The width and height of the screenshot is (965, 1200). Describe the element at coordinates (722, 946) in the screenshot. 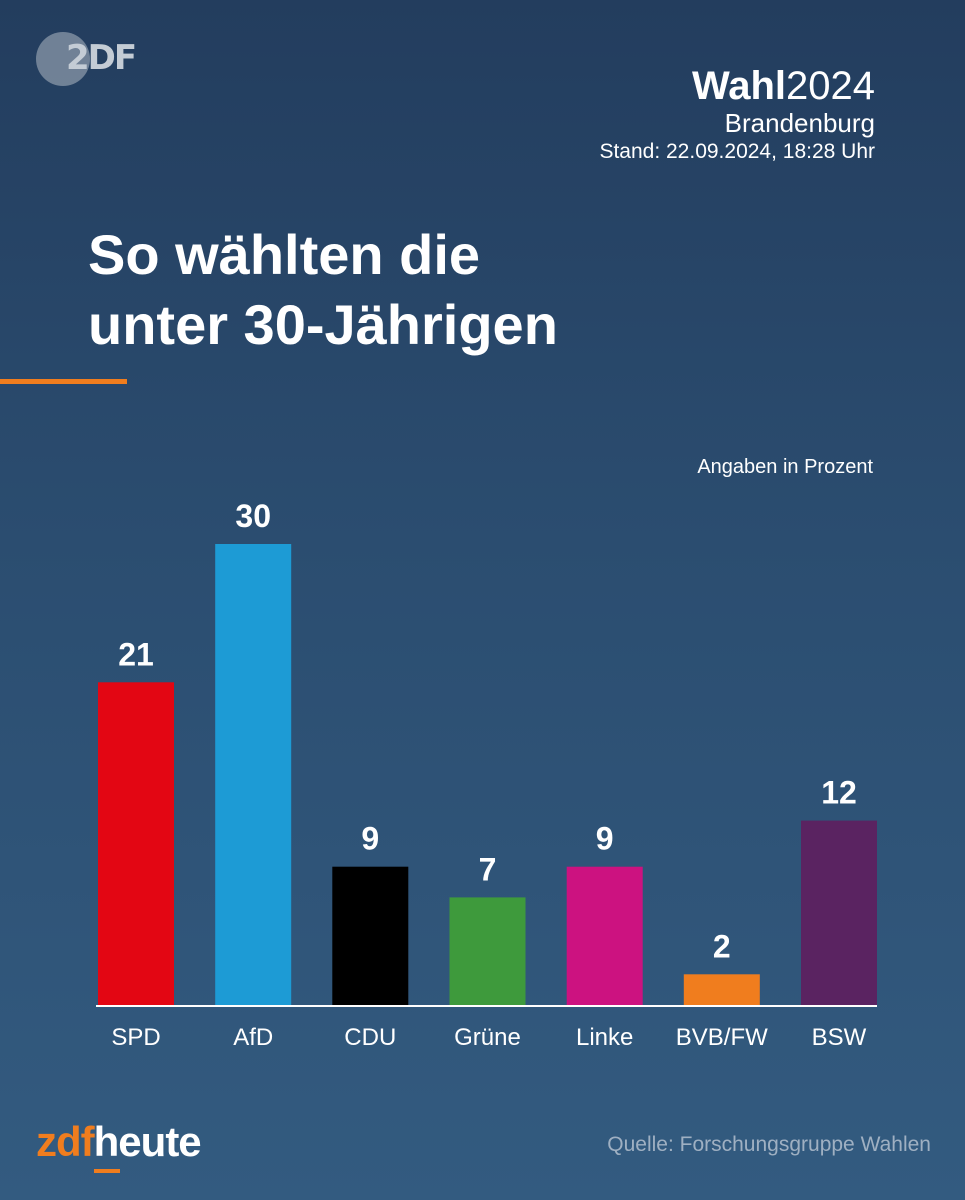

I see `value-label: 2` at that location.